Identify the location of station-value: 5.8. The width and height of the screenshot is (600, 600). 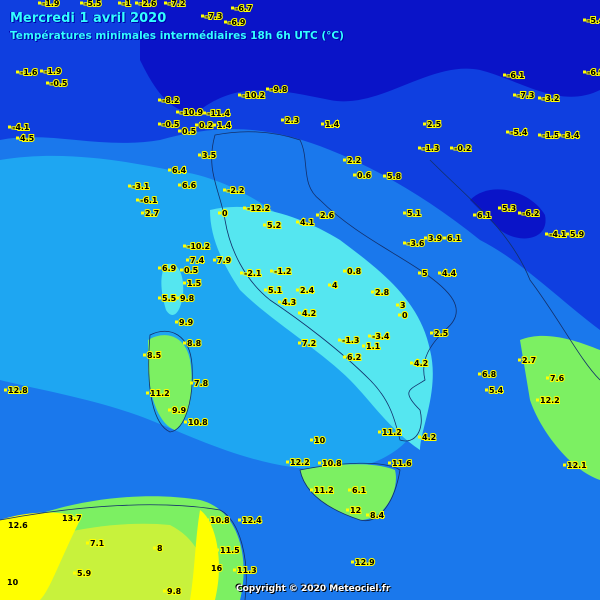
(394, 176).